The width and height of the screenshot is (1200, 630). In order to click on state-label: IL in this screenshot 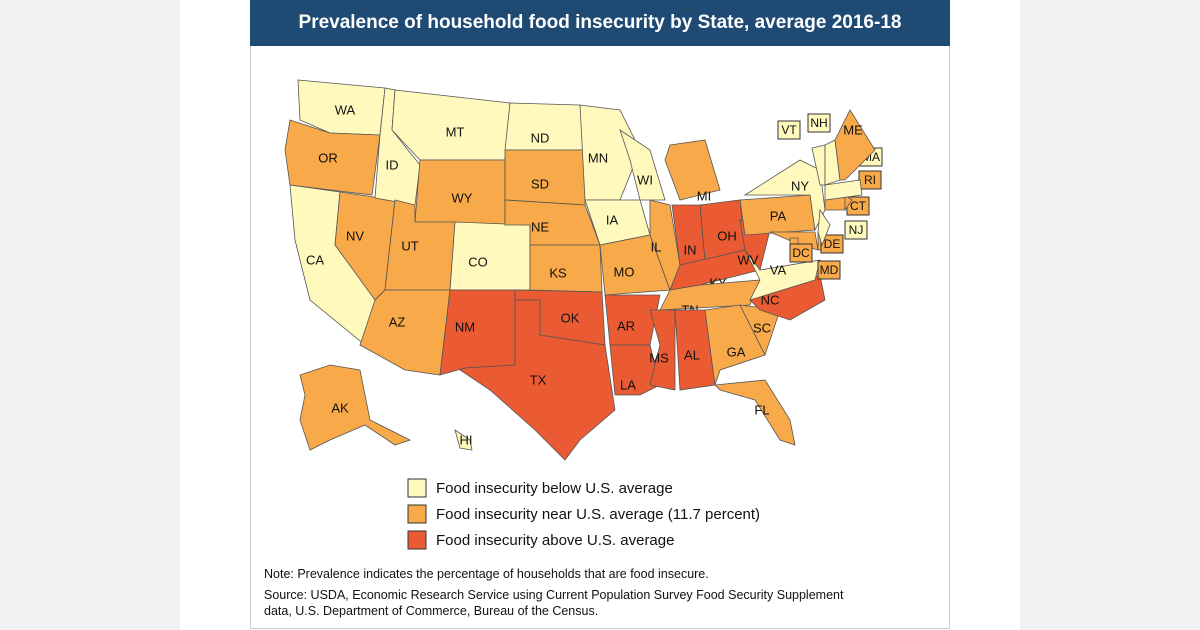, I will do `click(656, 246)`.